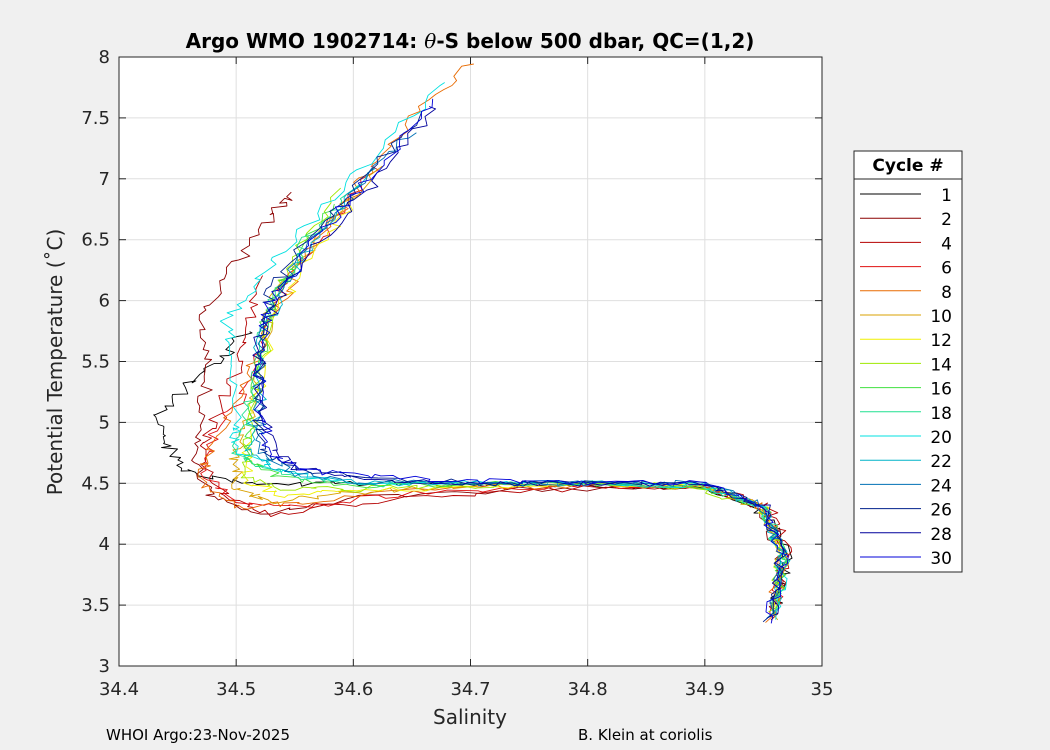 The height and width of the screenshot is (750, 1050). Describe the element at coordinates (104, 544) in the screenshot. I see `y-tick-label: 4` at that location.